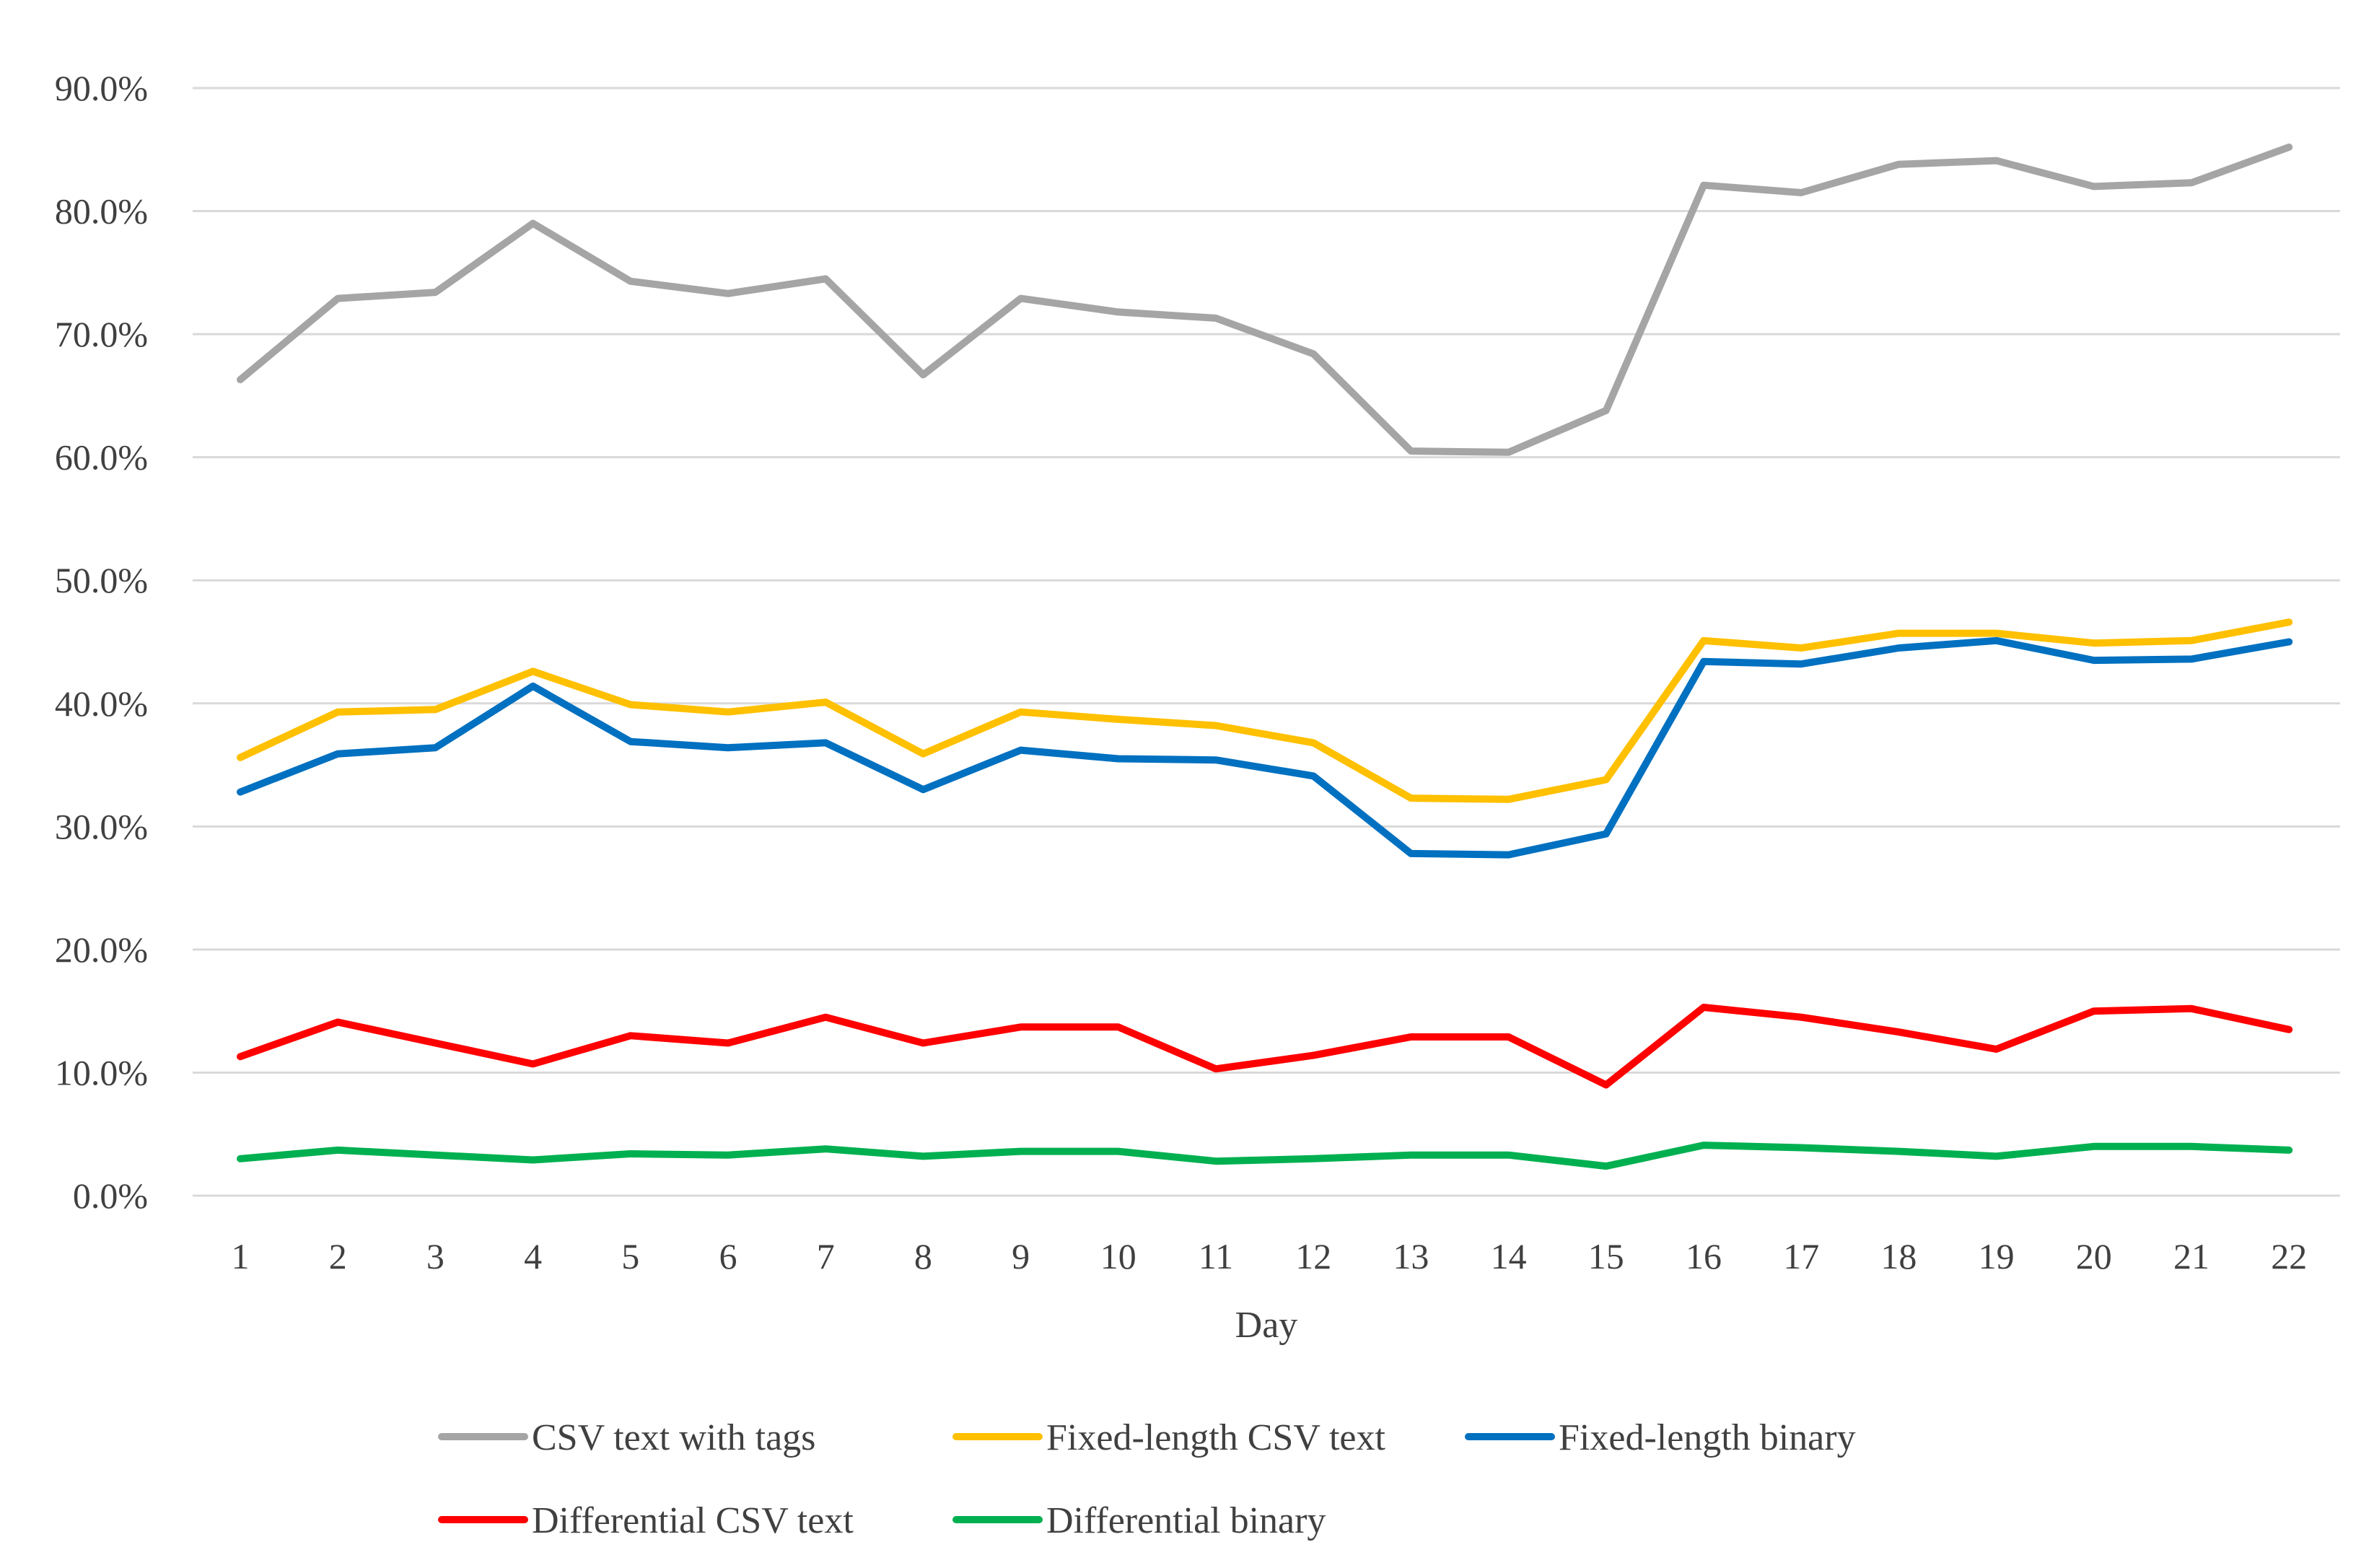 This screenshot has width=2374, height=1568. Describe the element at coordinates (101, 1072) in the screenshot. I see `y-tick-label: 10.0%` at that location.